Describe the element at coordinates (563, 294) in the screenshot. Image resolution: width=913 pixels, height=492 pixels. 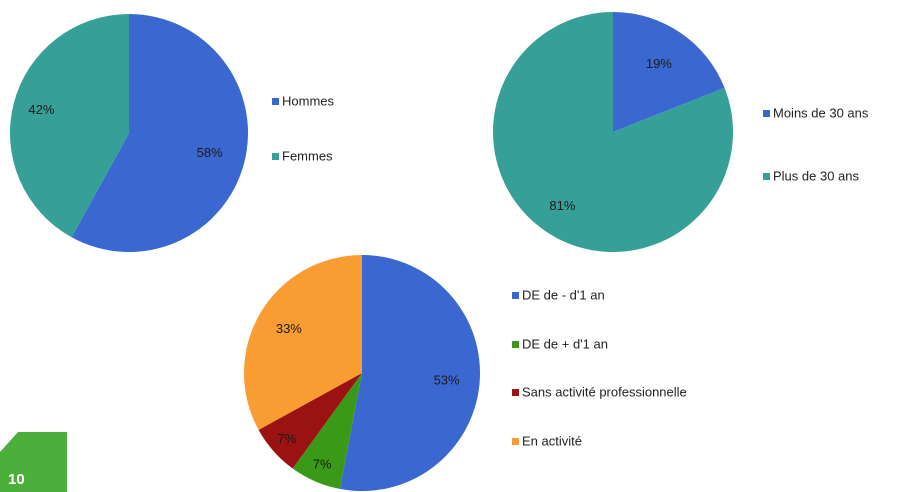
I see `legend-label: DE de - d'1 an` at that location.